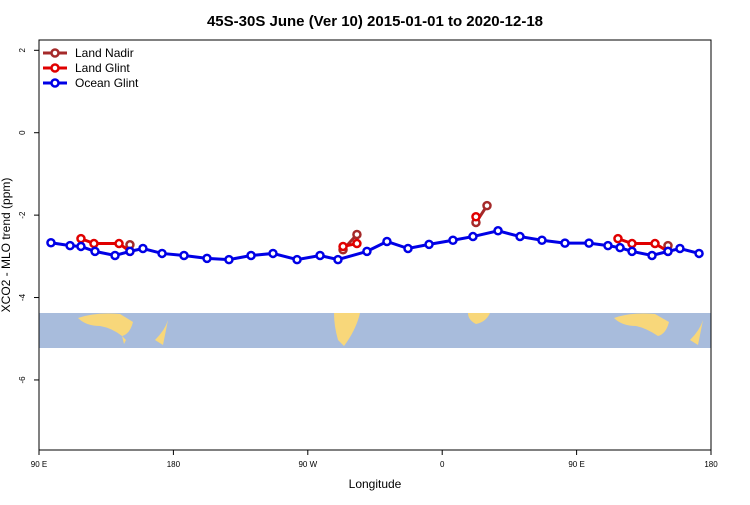 The image size is (750, 505). Describe the element at coordinates (6, 245) in the screenshot. I see `y-axis-label: XCO2 - MLO trend (ppm)` at that location.